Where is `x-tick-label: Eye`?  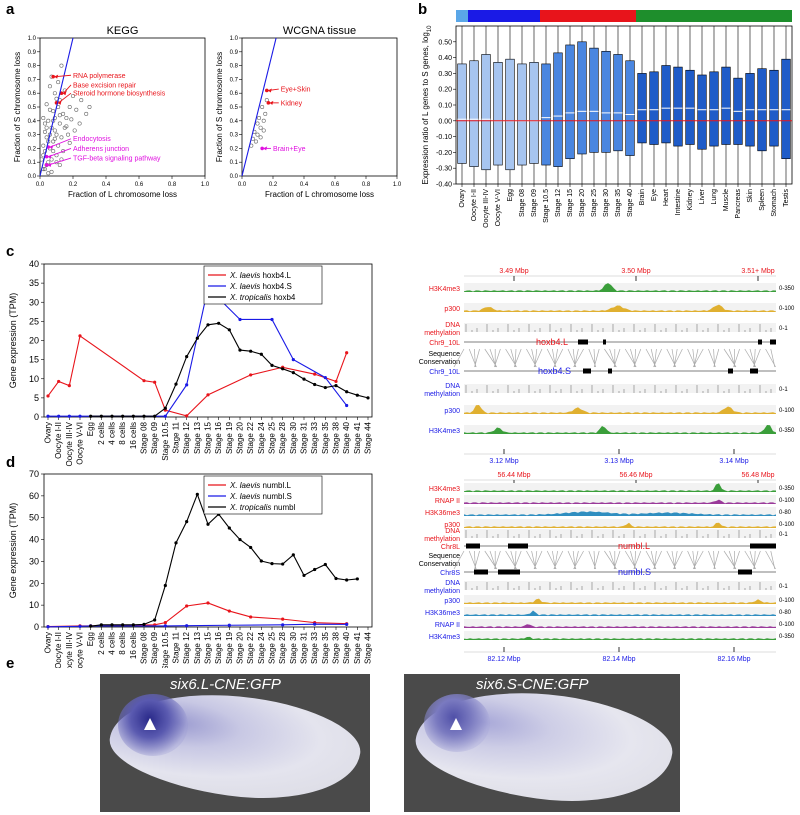 x-tick-label: Eye is located at coordinates (654, 195).